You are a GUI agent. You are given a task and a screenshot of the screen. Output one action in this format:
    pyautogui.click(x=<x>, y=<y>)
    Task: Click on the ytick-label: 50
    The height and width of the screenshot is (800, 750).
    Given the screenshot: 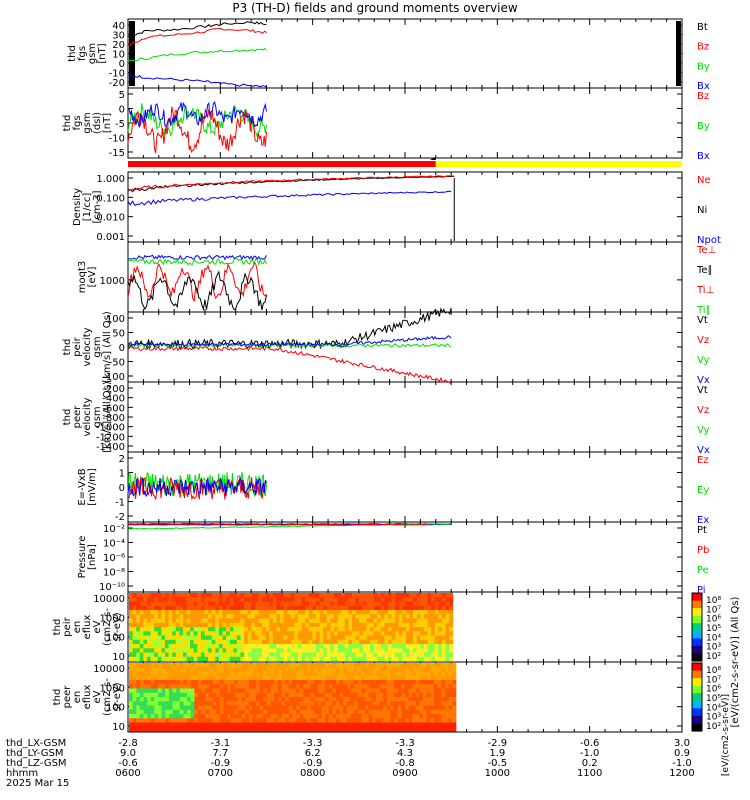 What is the action you would take?
    pyautogui.click(x=118, y=334)
    